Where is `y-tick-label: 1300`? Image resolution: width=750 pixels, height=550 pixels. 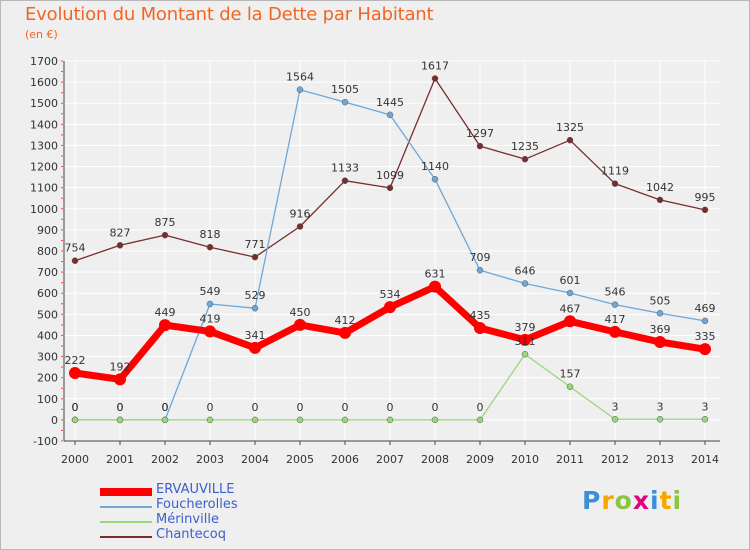 y-tick-label: 1300 is located at coordinates (44, 145).